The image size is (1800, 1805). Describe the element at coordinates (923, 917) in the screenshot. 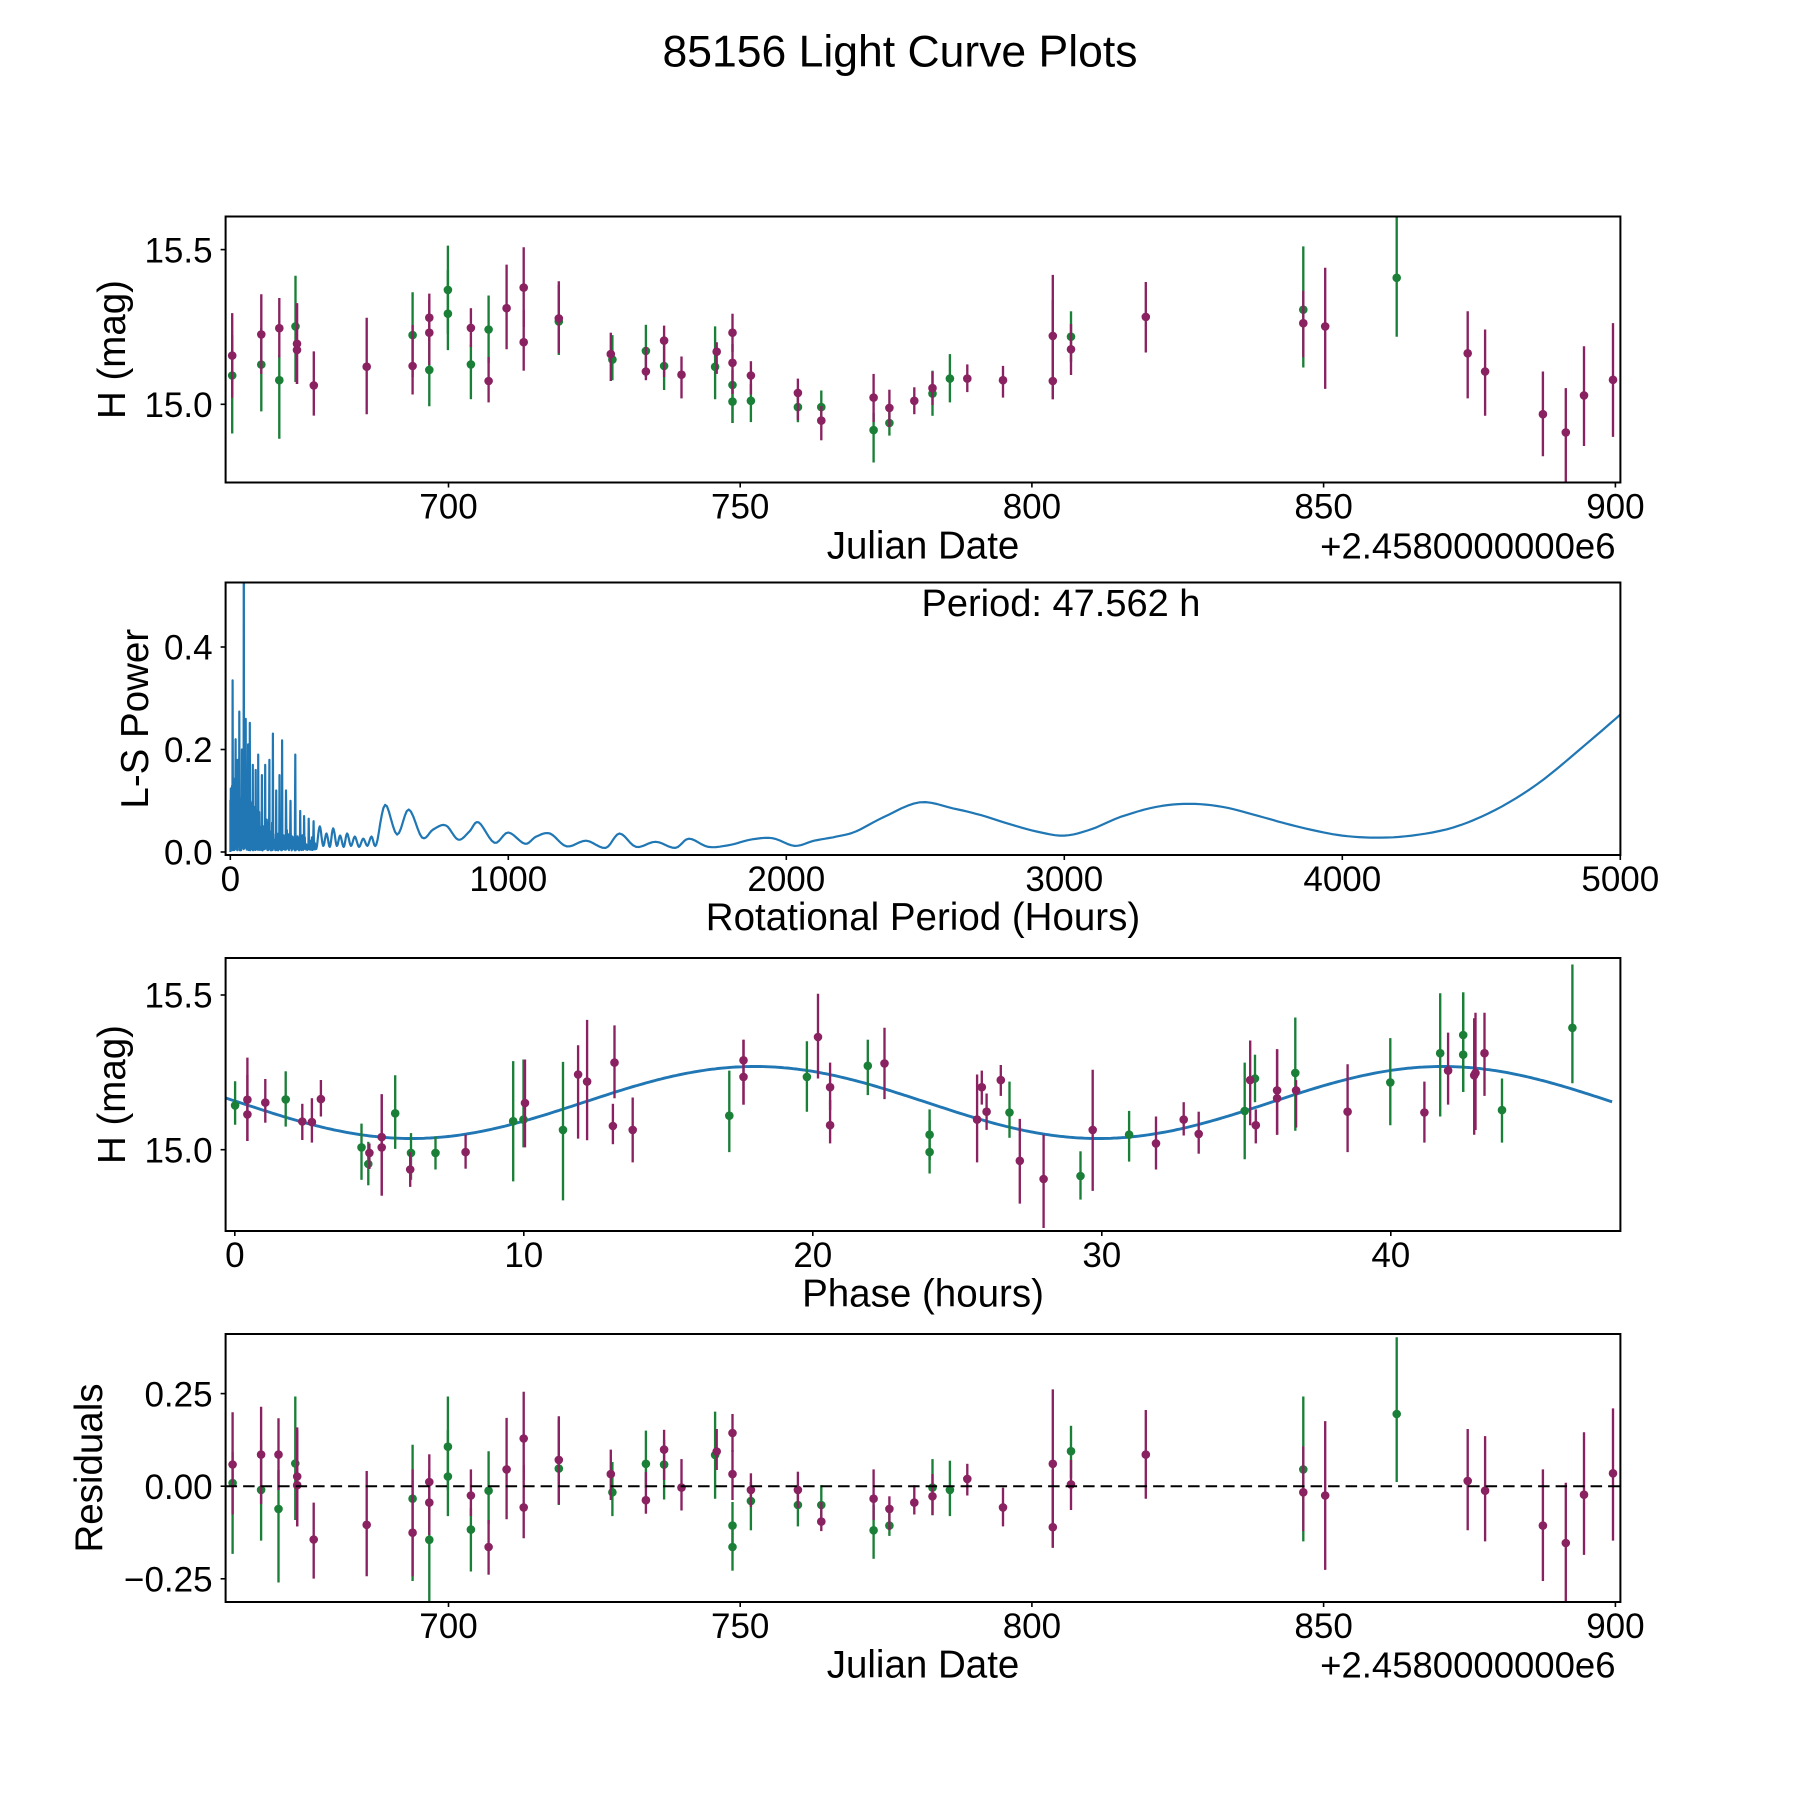

I see `svg-text: Rotational Period (Hours)` at that location.